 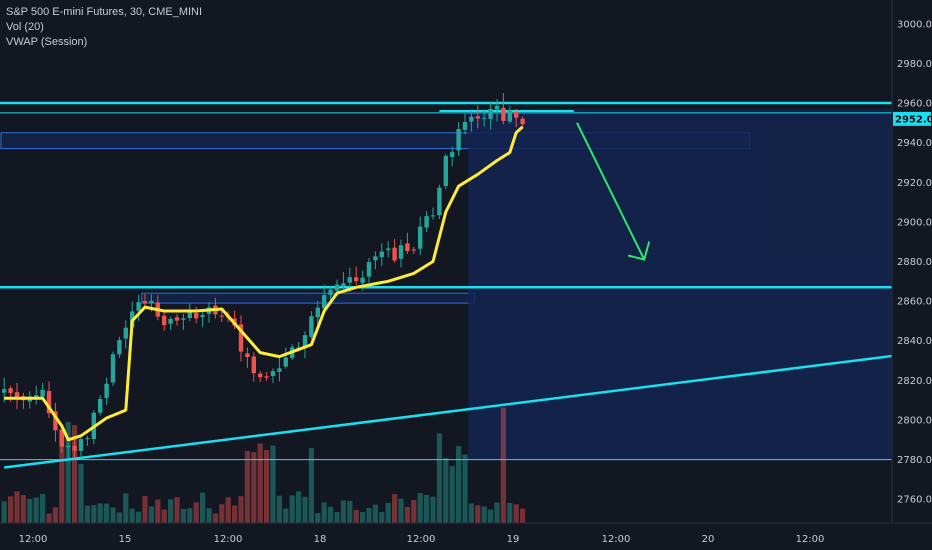 I want to click on arrow-head, so click(x=639, y=251).